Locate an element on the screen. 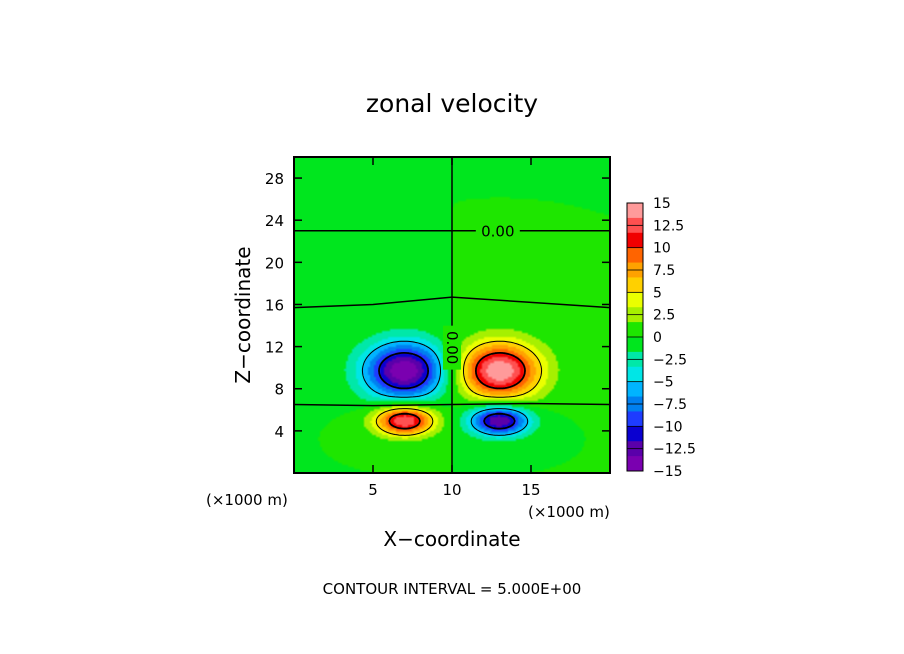 The image size is (904, 654). y-tick-label: 12 is located at coordinates (274, 348).